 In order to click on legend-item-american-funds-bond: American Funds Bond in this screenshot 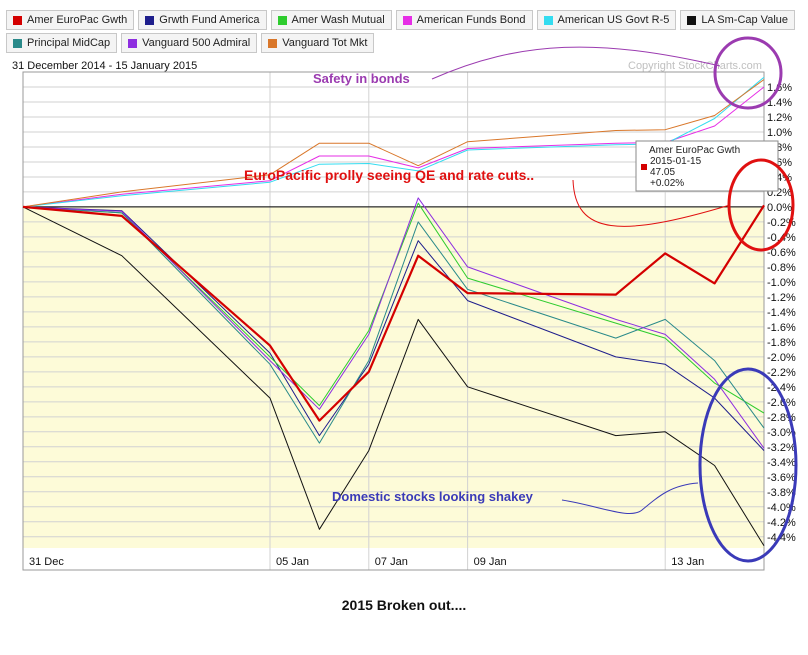, I will do `click(464, 20)`.